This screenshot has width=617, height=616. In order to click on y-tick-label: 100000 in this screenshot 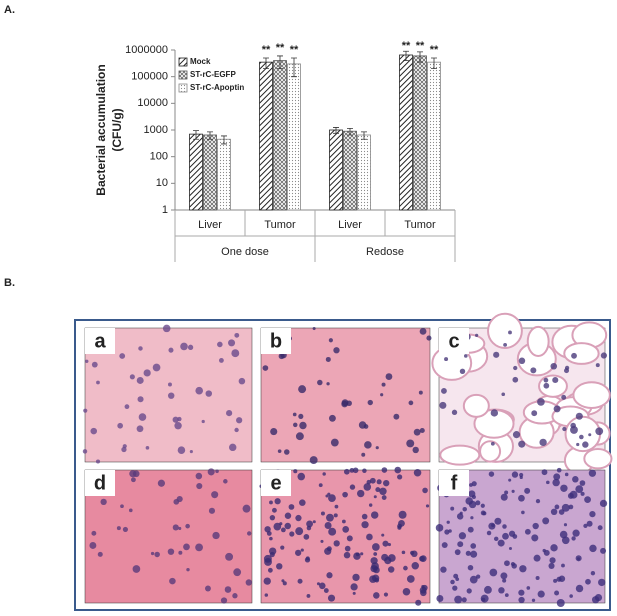, I will do `click(149, 77)`.